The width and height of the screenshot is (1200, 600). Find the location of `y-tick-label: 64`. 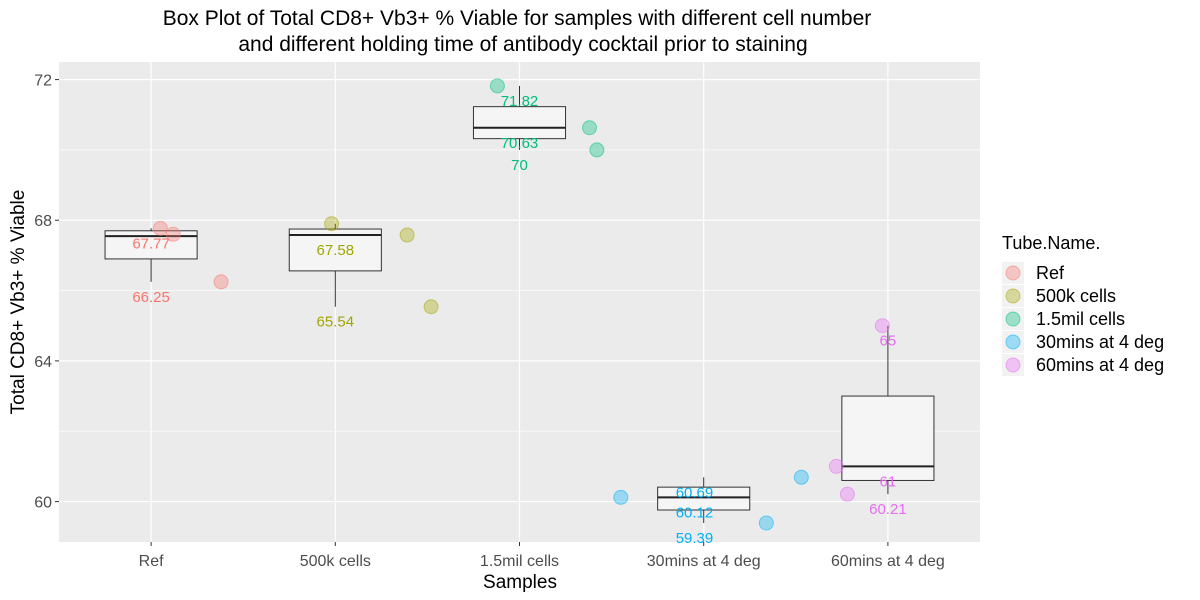

y-tick-label: 64 is located at coordinates (43, 362).